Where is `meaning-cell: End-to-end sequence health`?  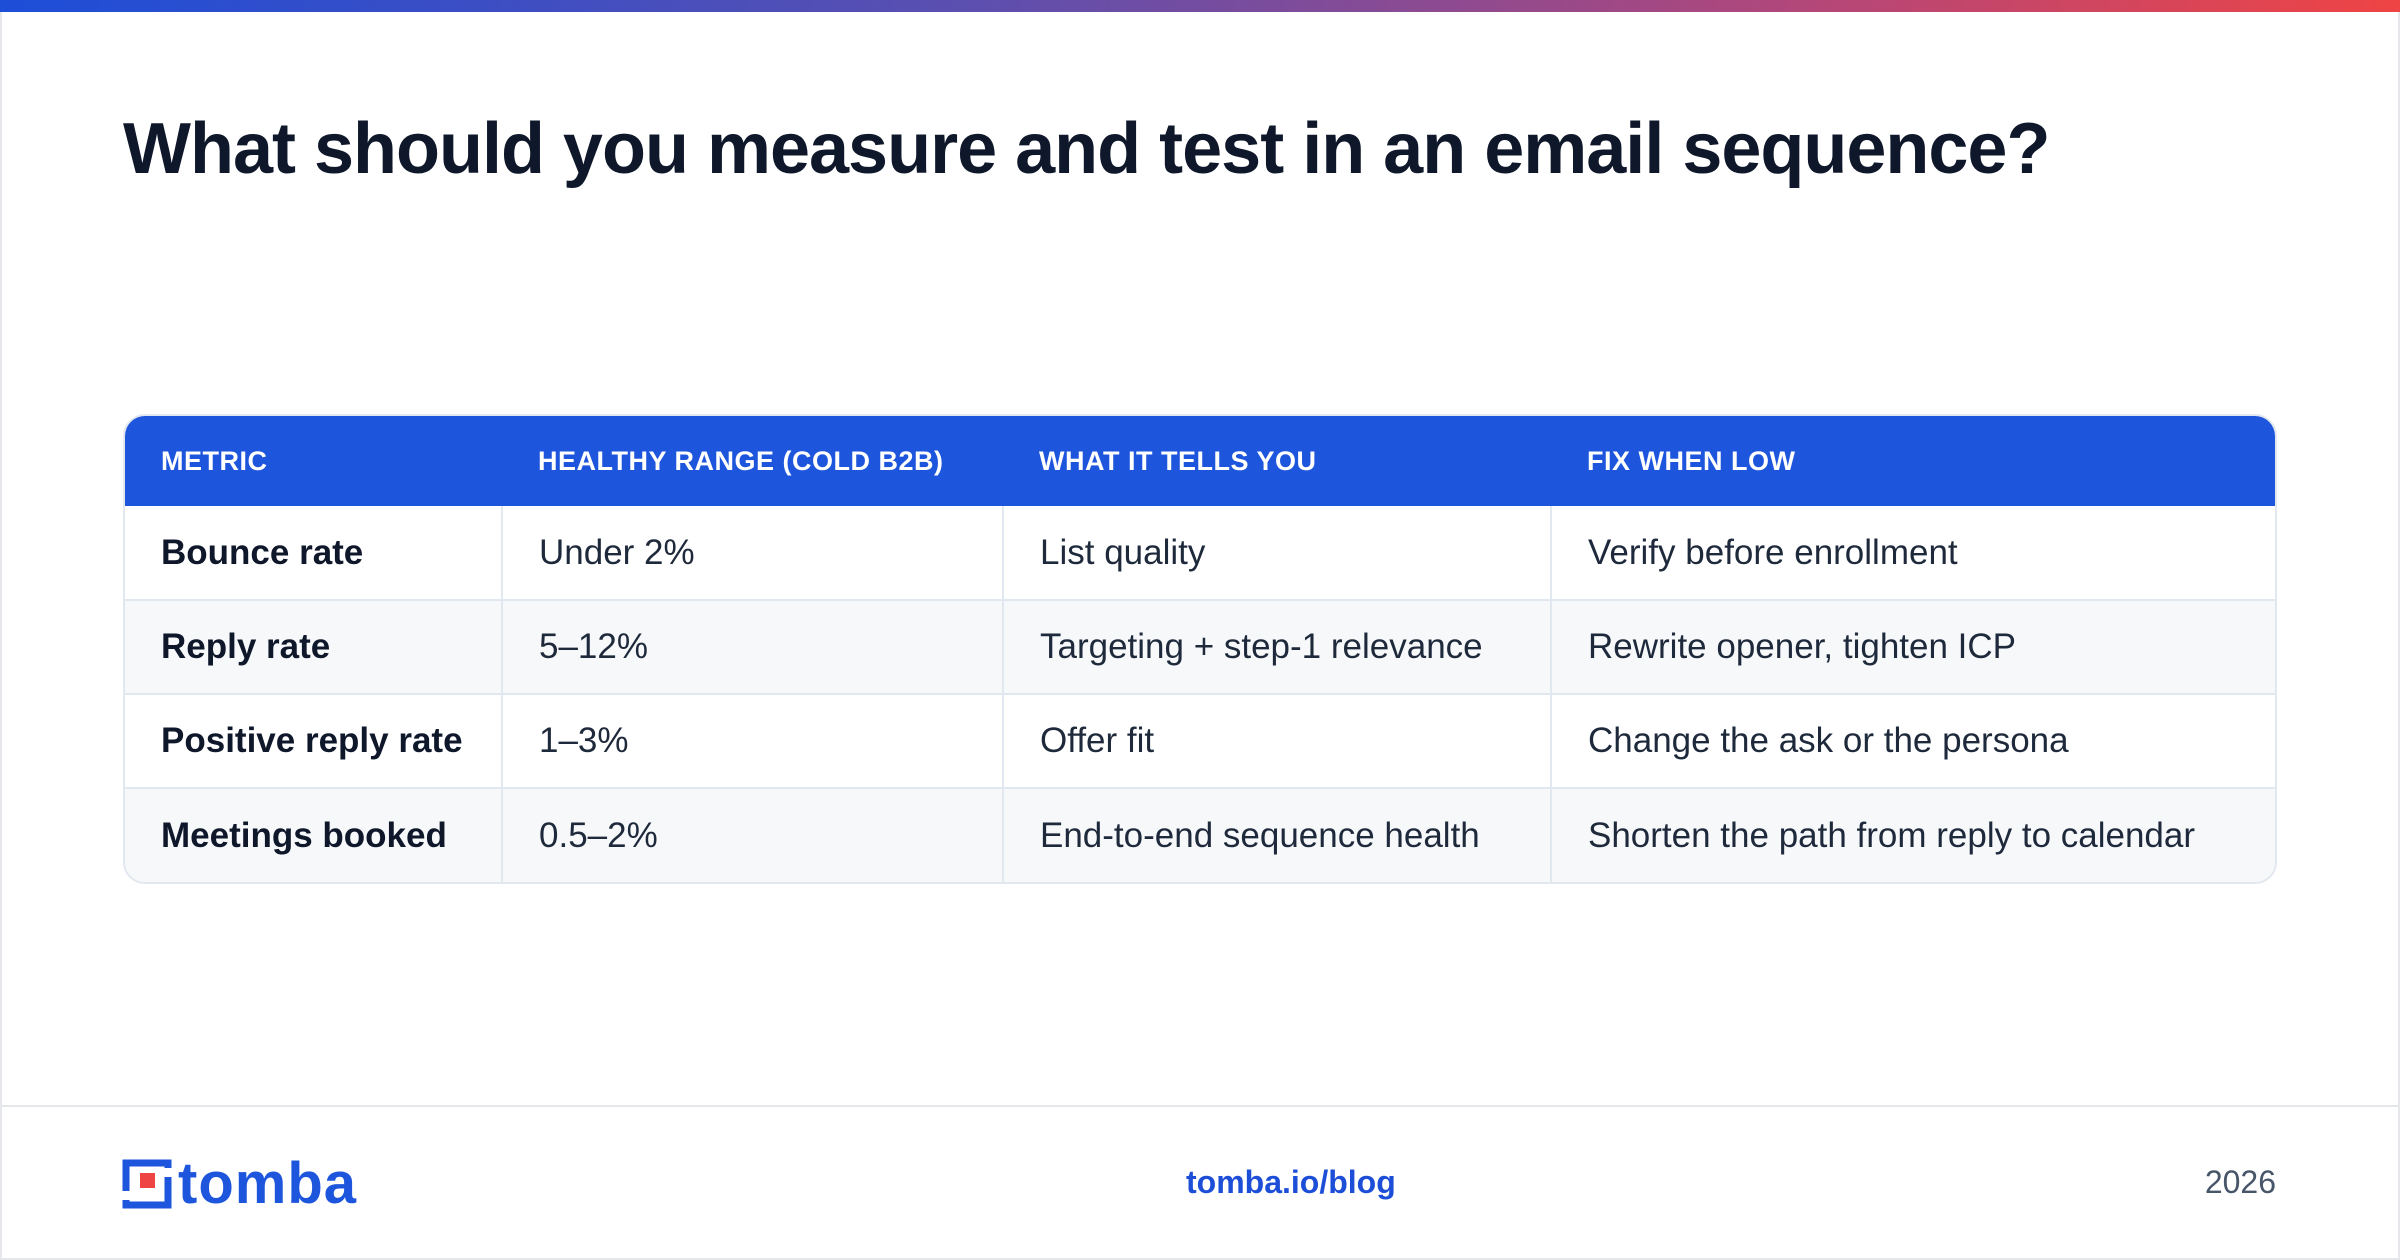
meaning-cell: End-to-end sequence health is located at coordinates (1276, 834).